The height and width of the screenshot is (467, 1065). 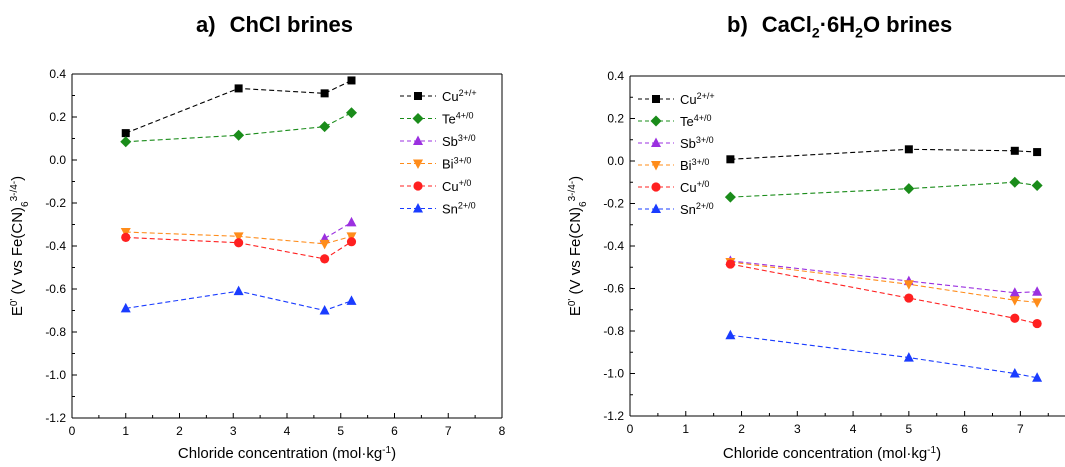 I want to click on legend-label: Sb3+/0, so click(x=459, y=141).